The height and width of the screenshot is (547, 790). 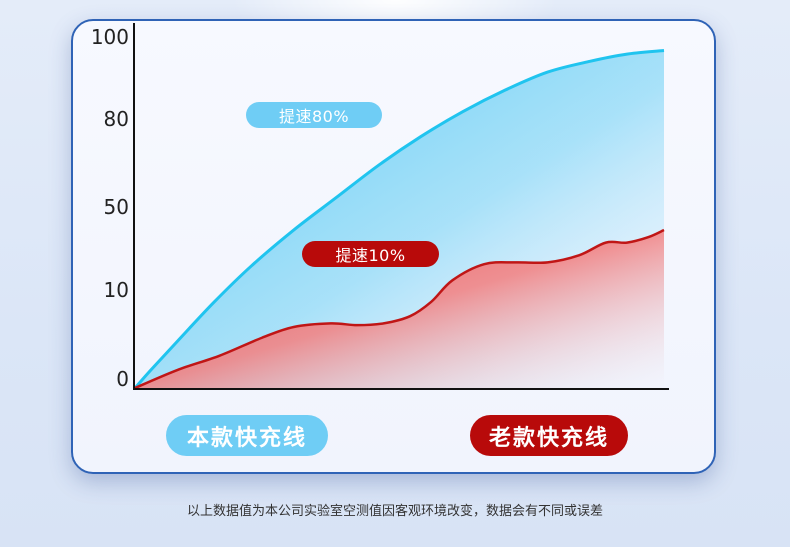 I want to click on y-tick-label: 0, so click(x=122, y=379).